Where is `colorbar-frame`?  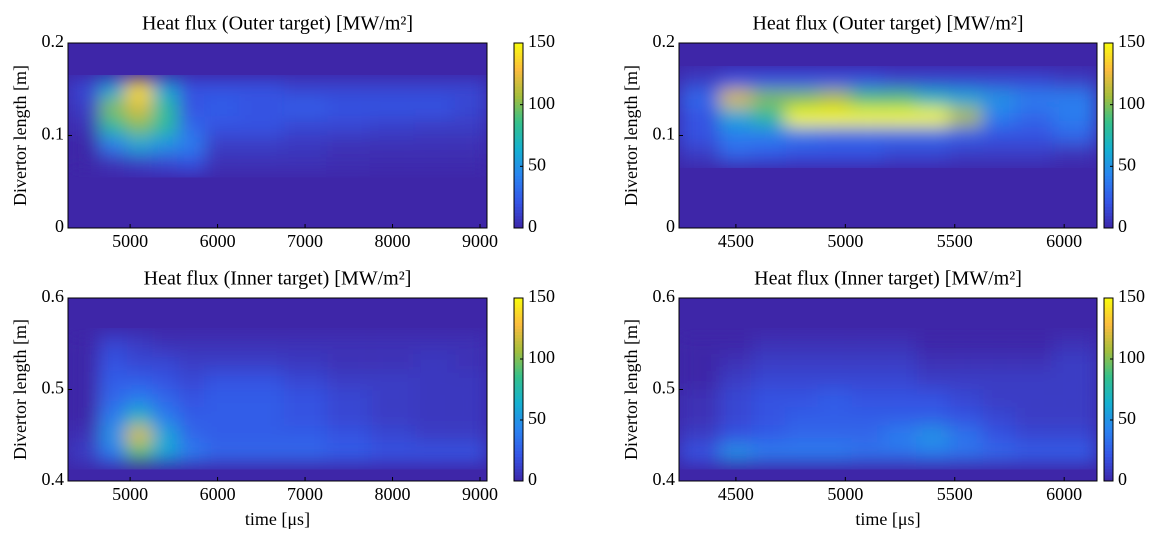
colorbar-frame is located at coordinates (518, 389).